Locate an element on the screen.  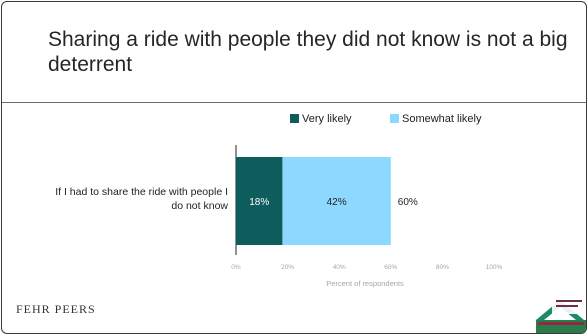
x-tick-label: 60% is located at coordinates (390, 267).